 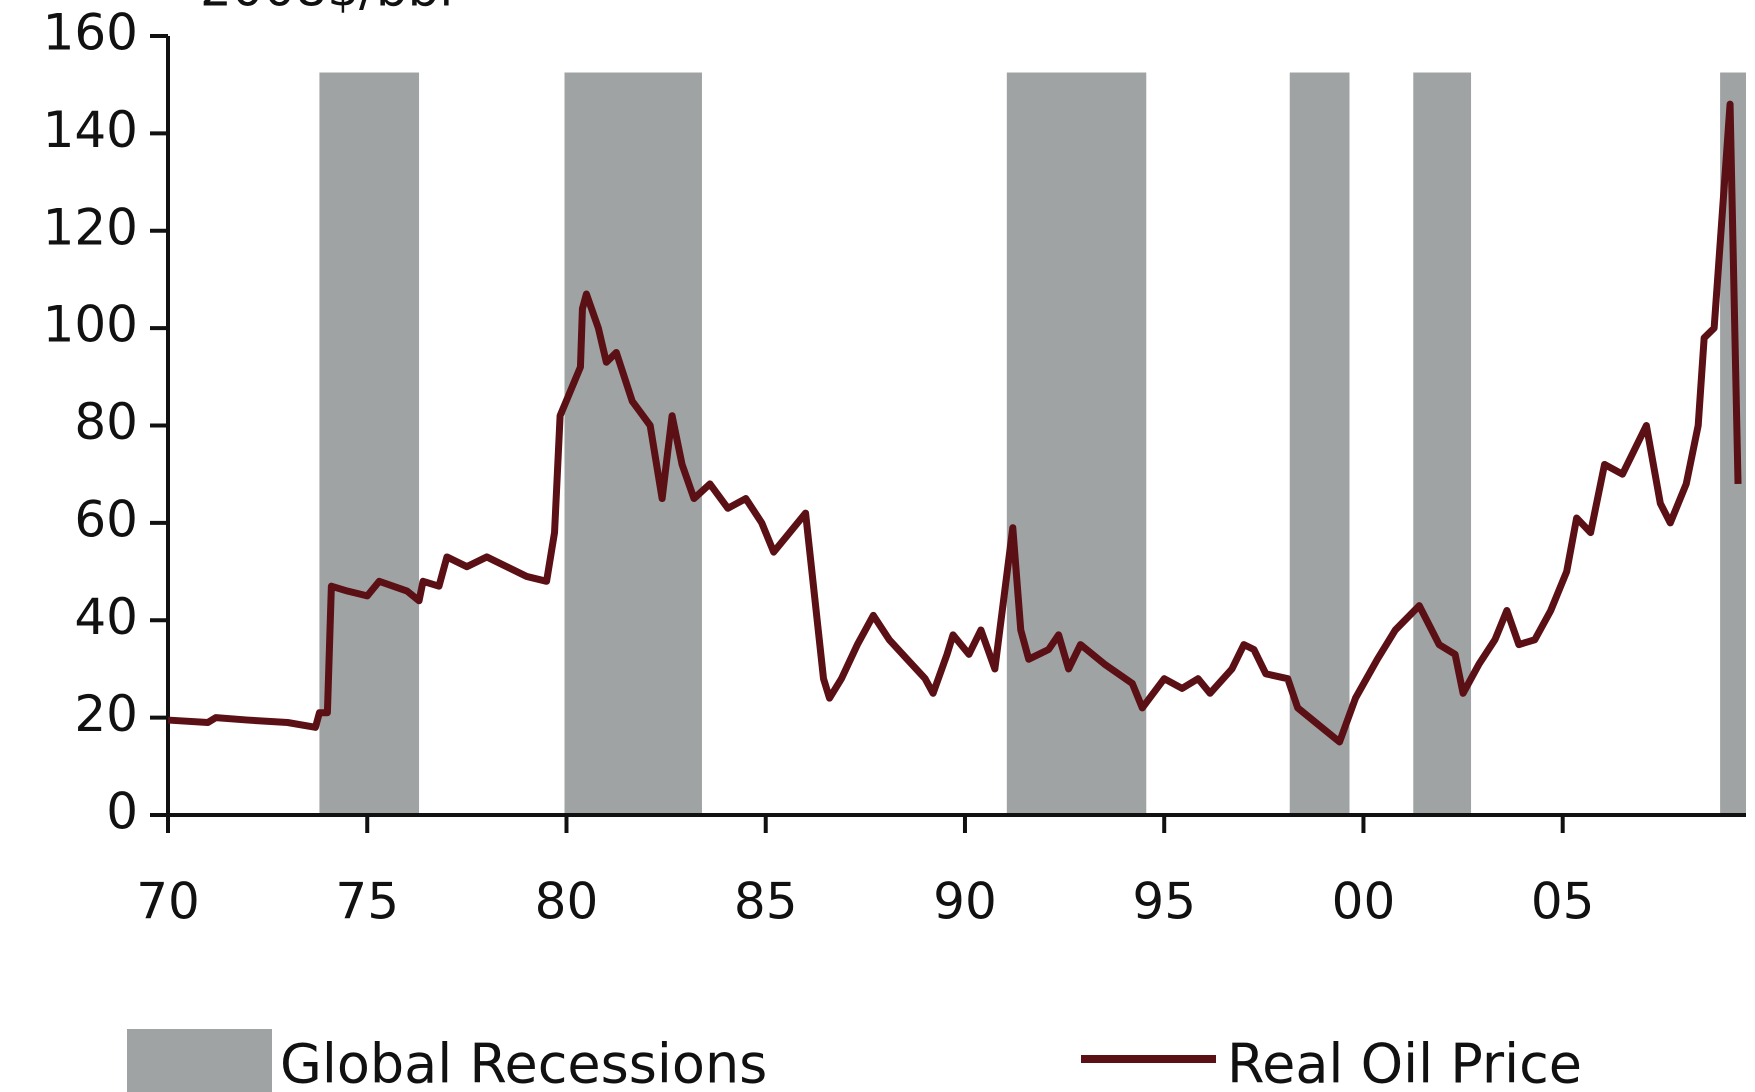 What do you see at coordinates (1404, 1062) in the screenshot?
I see `legend-label: Real Oil Price` at bounding box center [1404, 1062].